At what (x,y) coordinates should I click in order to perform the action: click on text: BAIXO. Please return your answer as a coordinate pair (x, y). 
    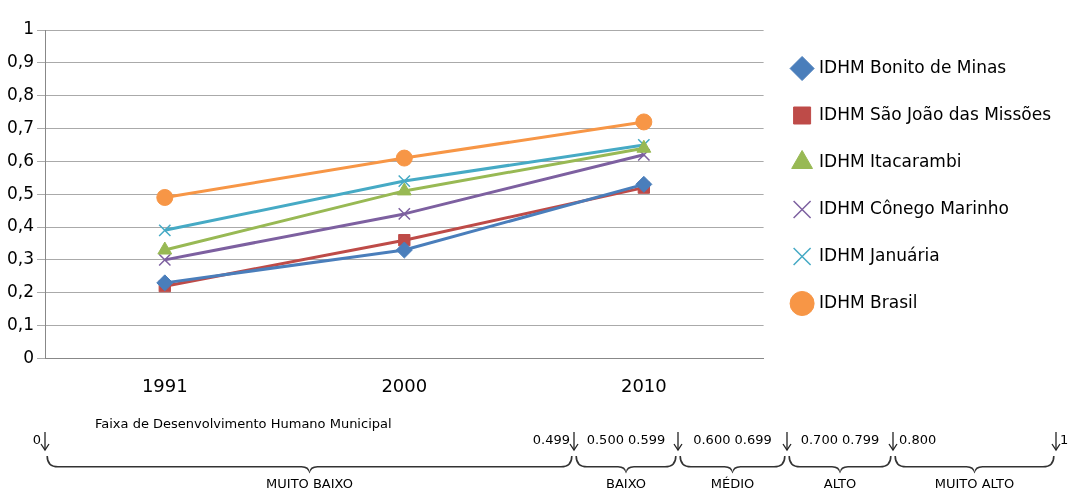
    Looking at the image, I should click on (626, 483).